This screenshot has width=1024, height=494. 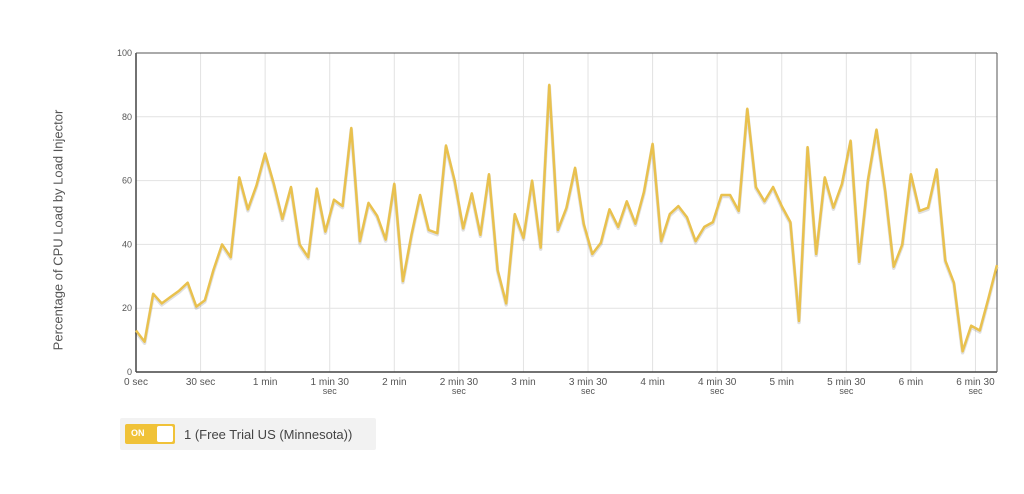 I want to click on y-tick-label: 100, so click(x=124, y=53).